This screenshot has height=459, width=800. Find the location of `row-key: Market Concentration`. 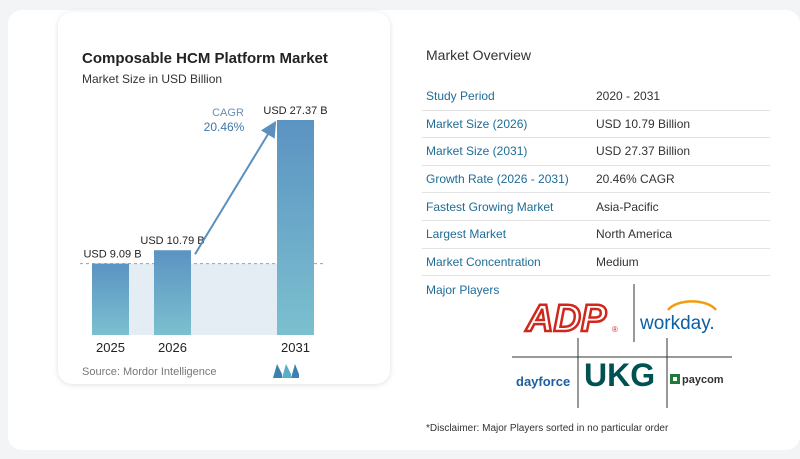

row-key: Market Concentration is located at coordinates (507, 262).